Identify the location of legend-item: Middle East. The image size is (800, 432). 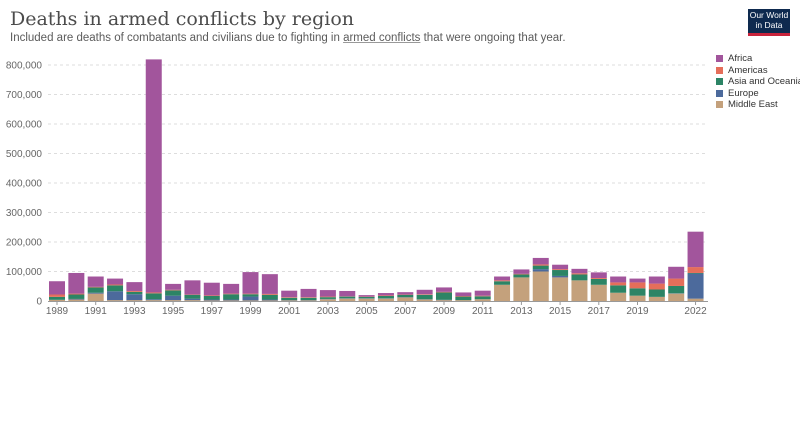
(758, 105).